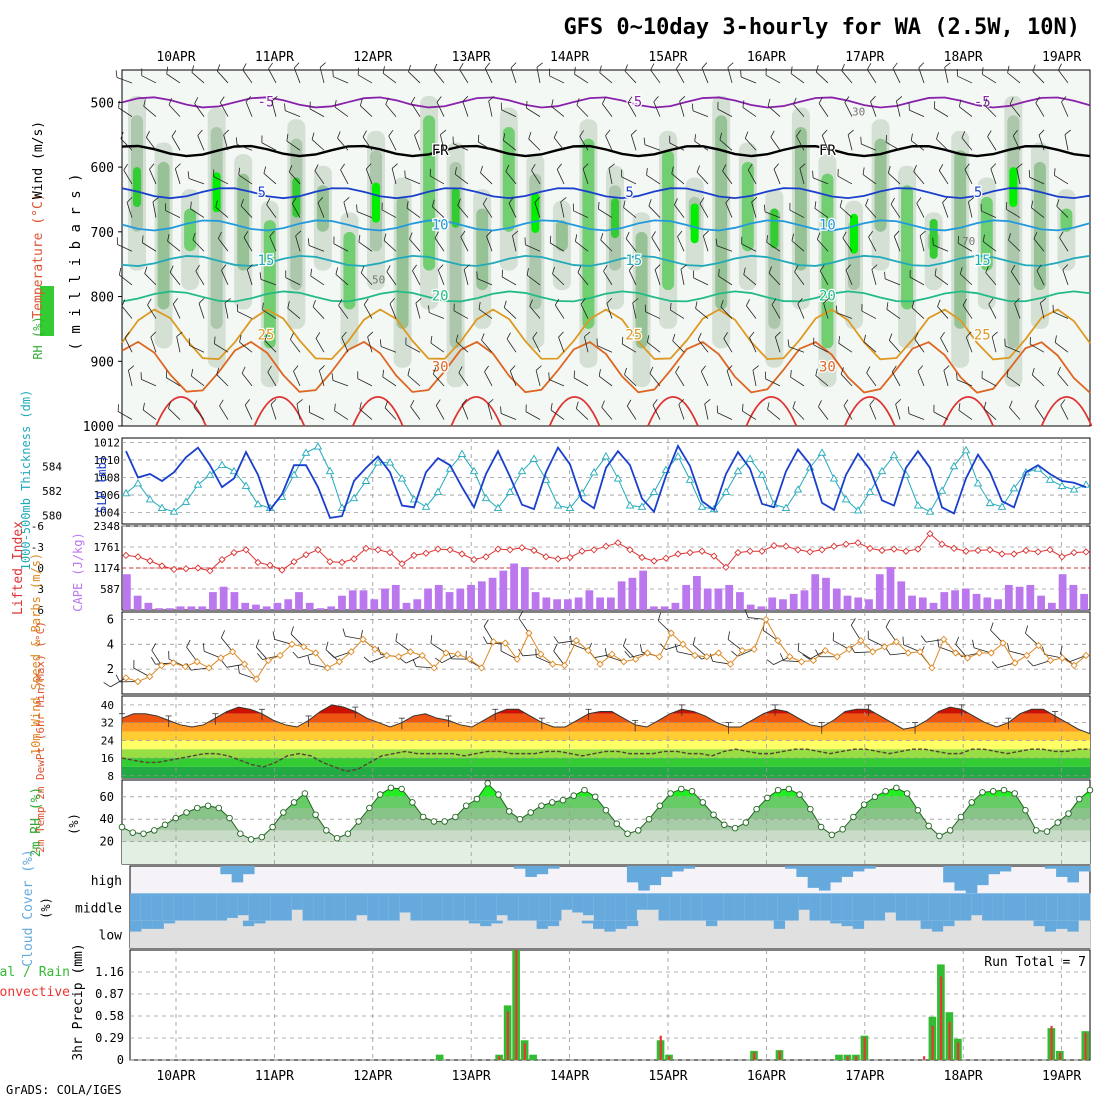 This screenshot has width=1100, height=1100. What do you see at coordinates (110, 619) in the screenshot?
I see `wind10m-tick: 6` at bounding box center [110, 619].